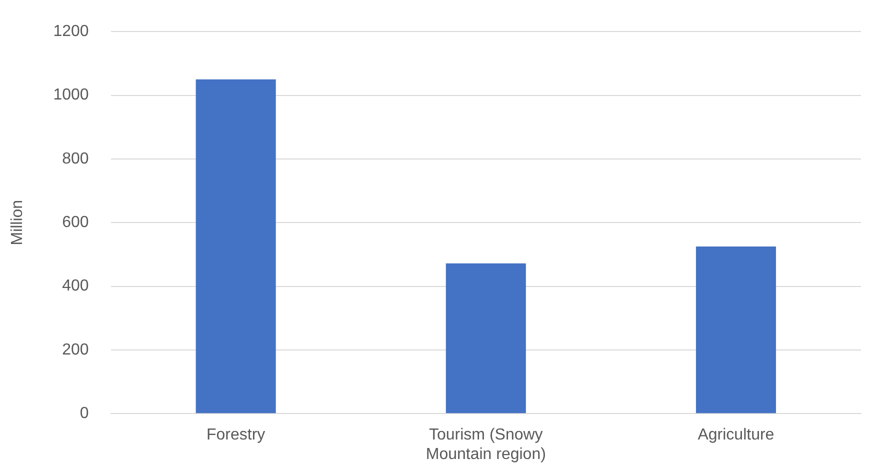  Describe the element at coordinates (71, 95) in the screenshot. I see `y-tick-label: 1000` at that location.